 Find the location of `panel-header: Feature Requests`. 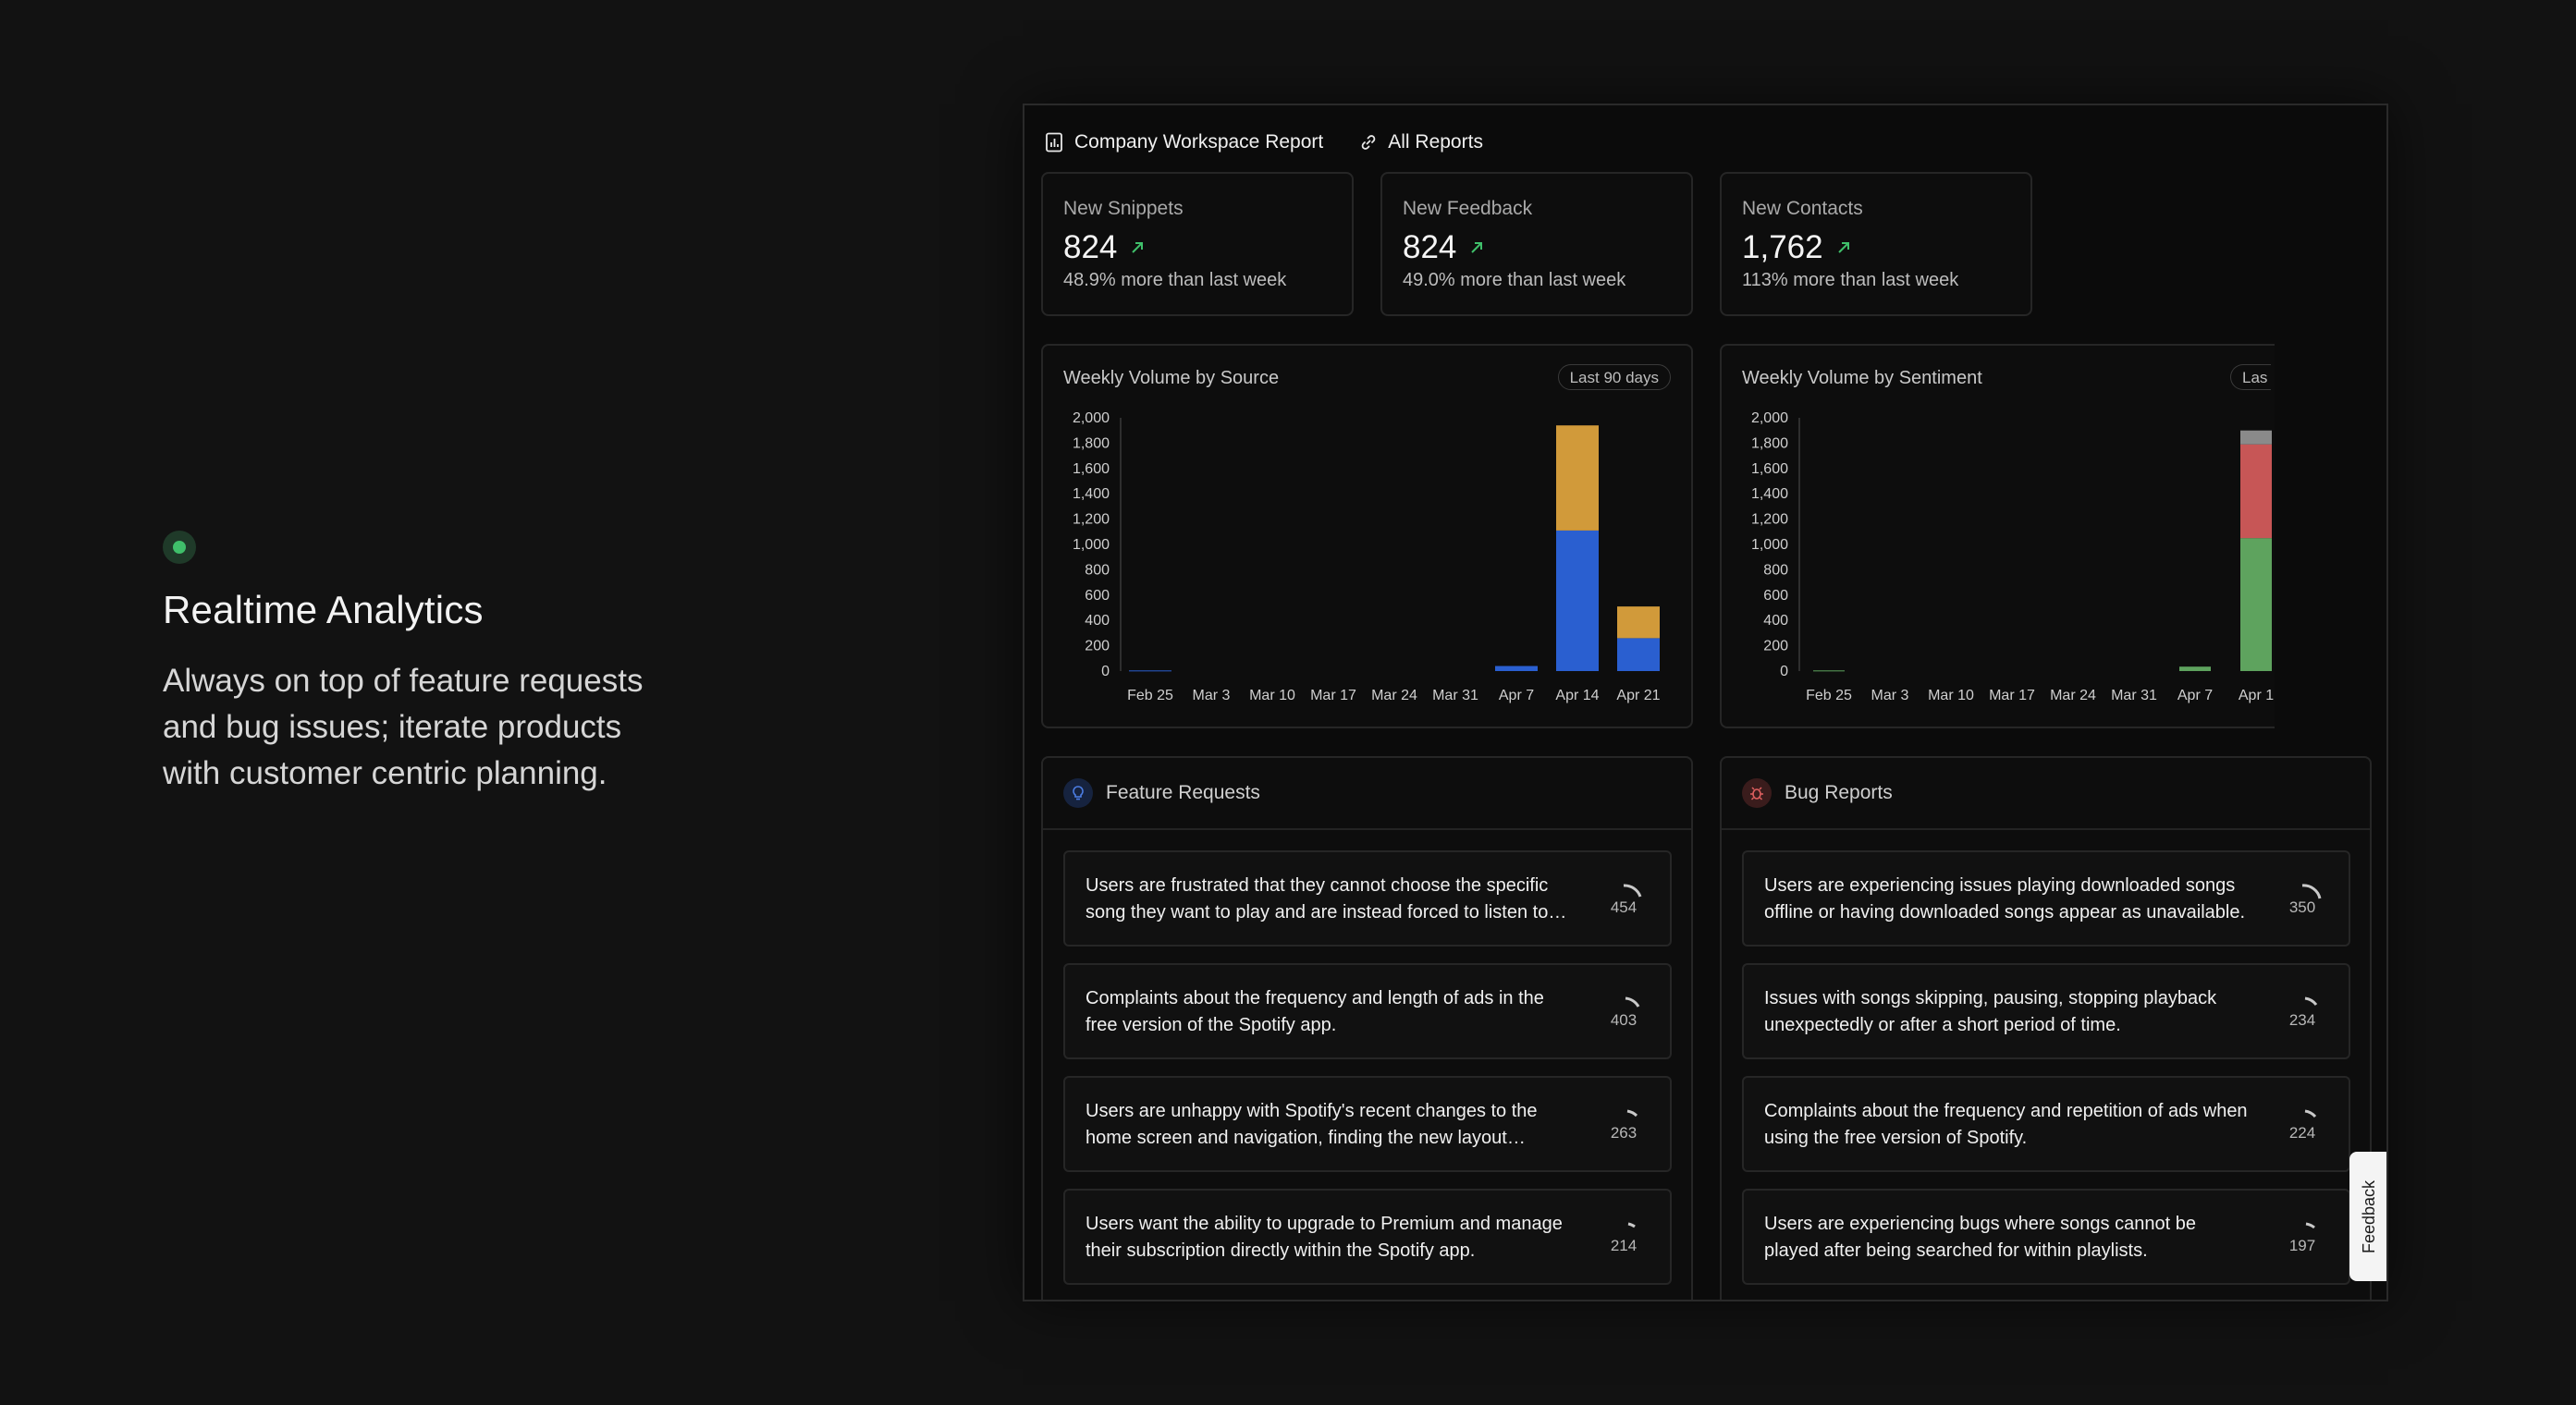

panel-header: Feature Requests is located at coordinates (1367, 794).